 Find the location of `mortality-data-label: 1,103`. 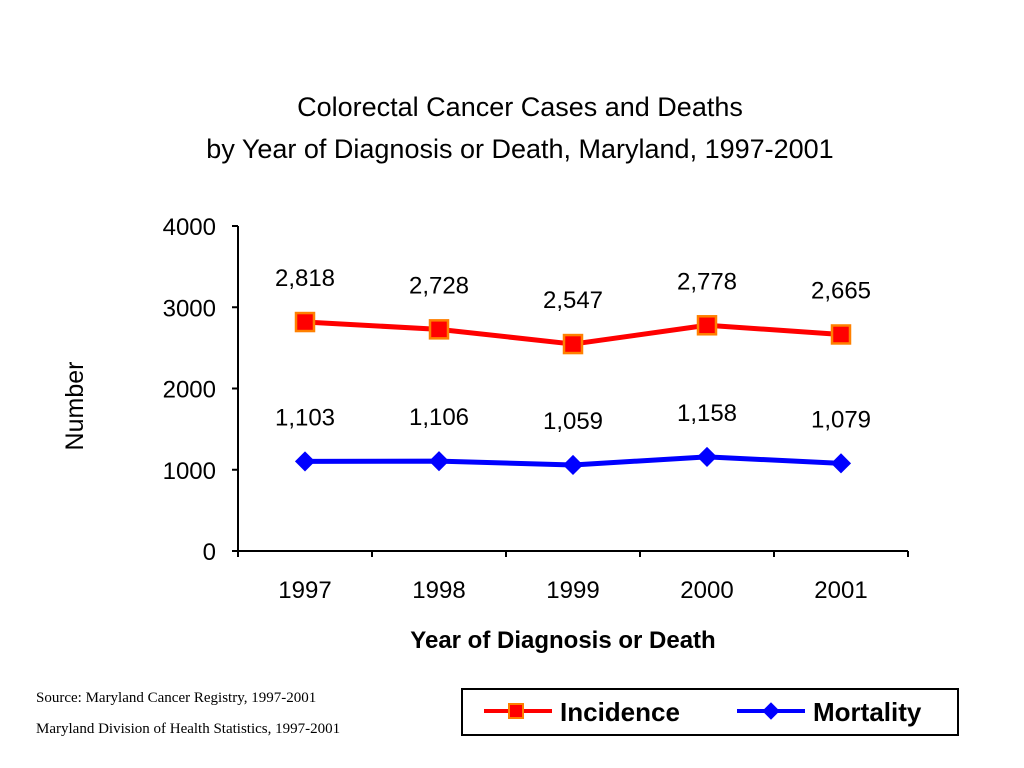

mortality-data-label: 1,103 is located at coordinates (305, 417).